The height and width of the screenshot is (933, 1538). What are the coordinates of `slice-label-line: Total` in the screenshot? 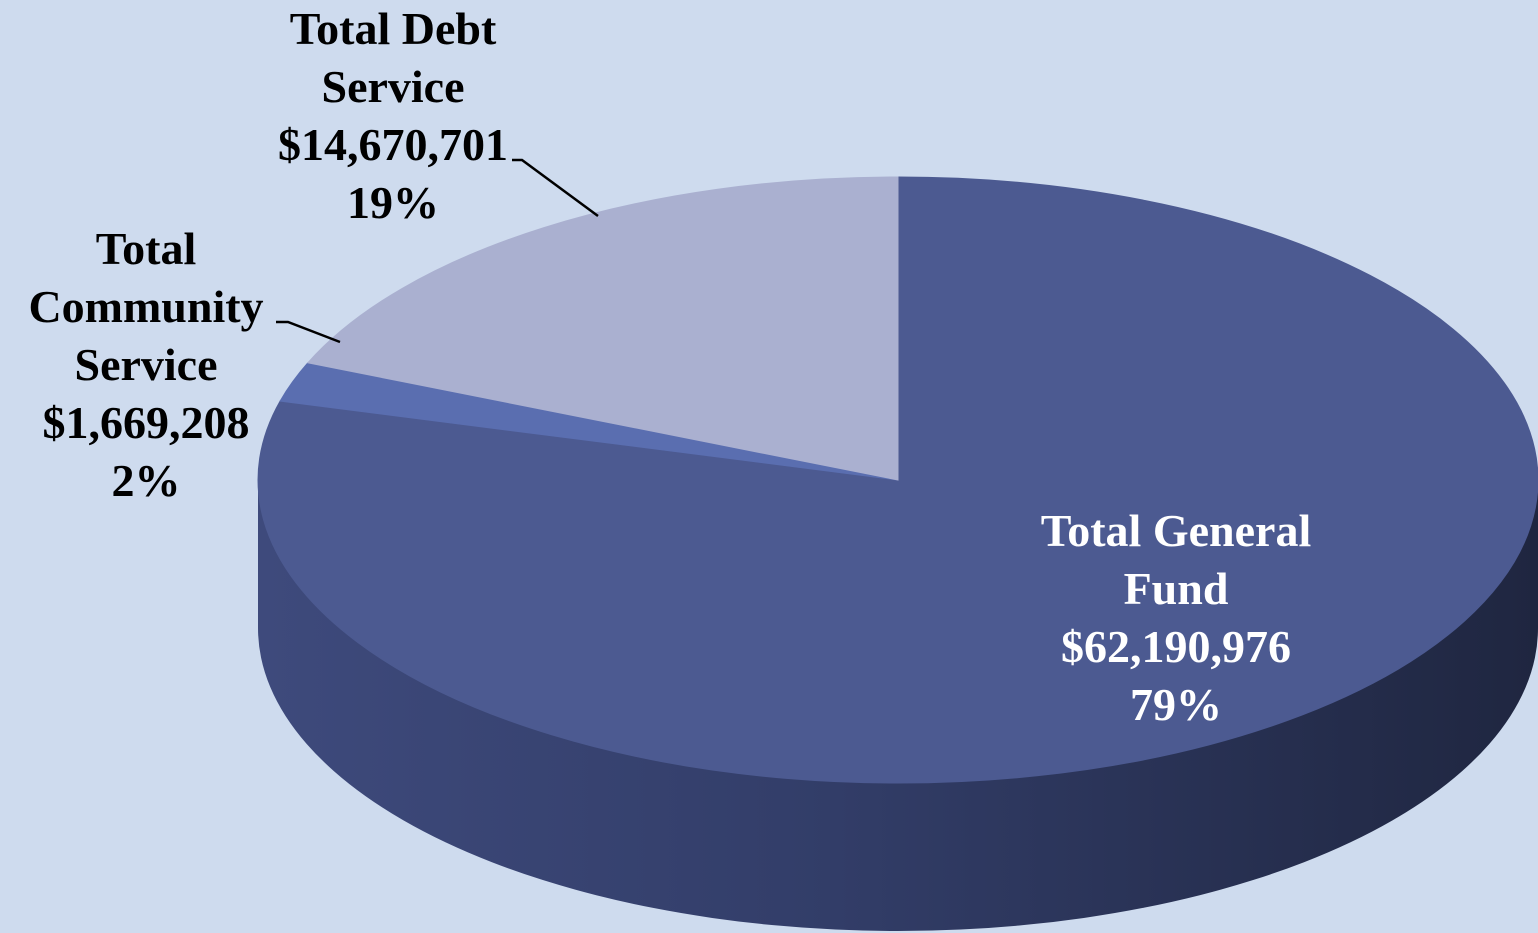 It's located at (146, 248).